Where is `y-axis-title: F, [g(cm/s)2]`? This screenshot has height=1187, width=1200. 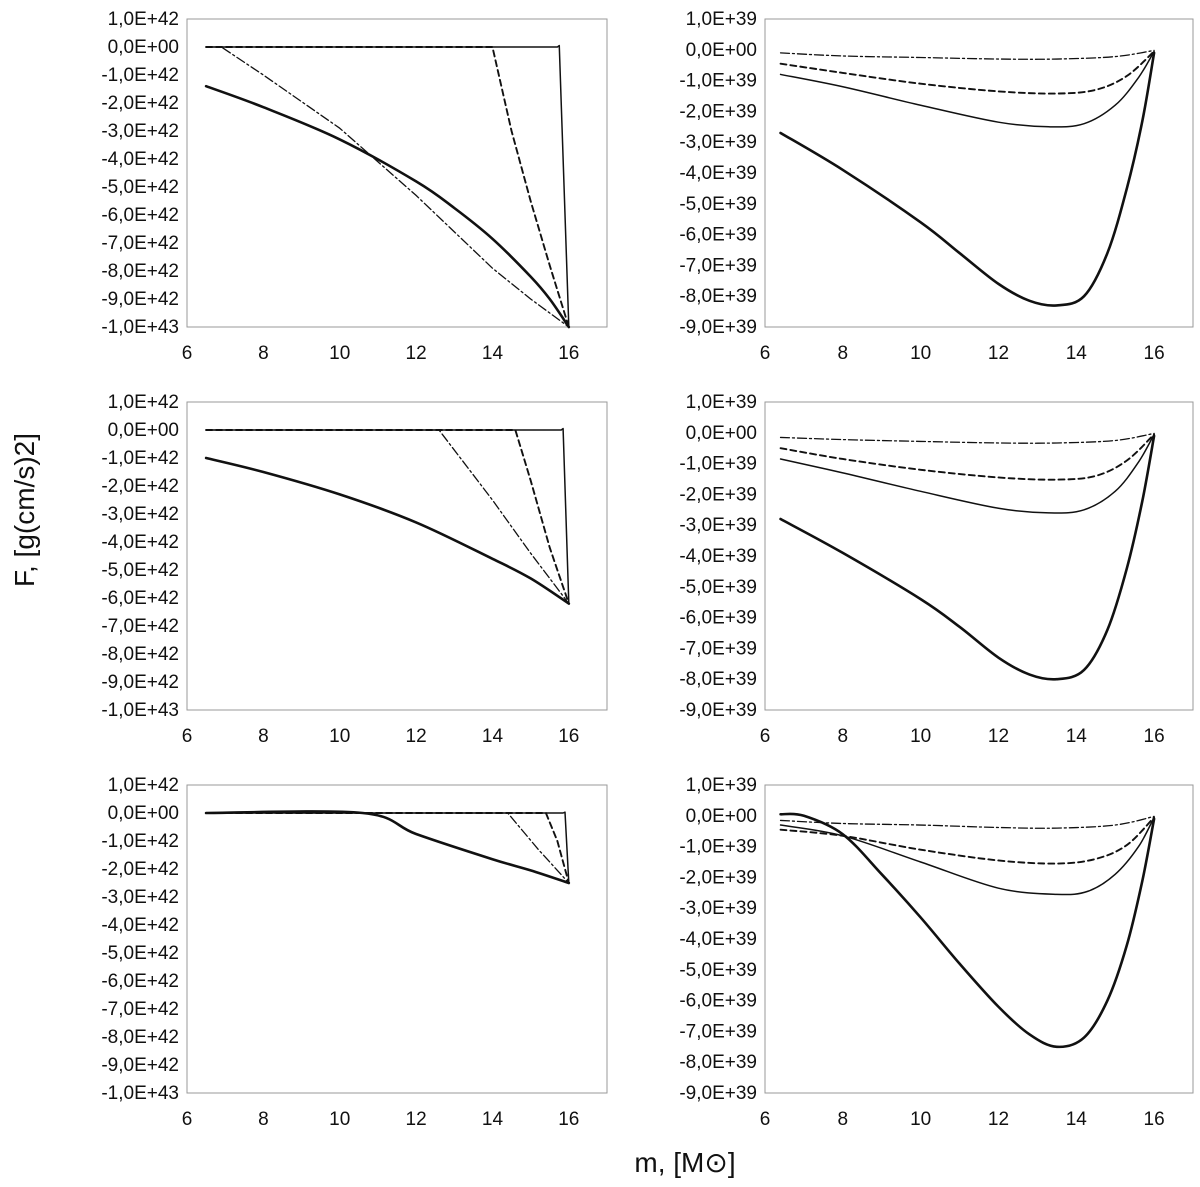
y-axis-title: F, [g(cm/s)2] is located at coordinates (24, 510).